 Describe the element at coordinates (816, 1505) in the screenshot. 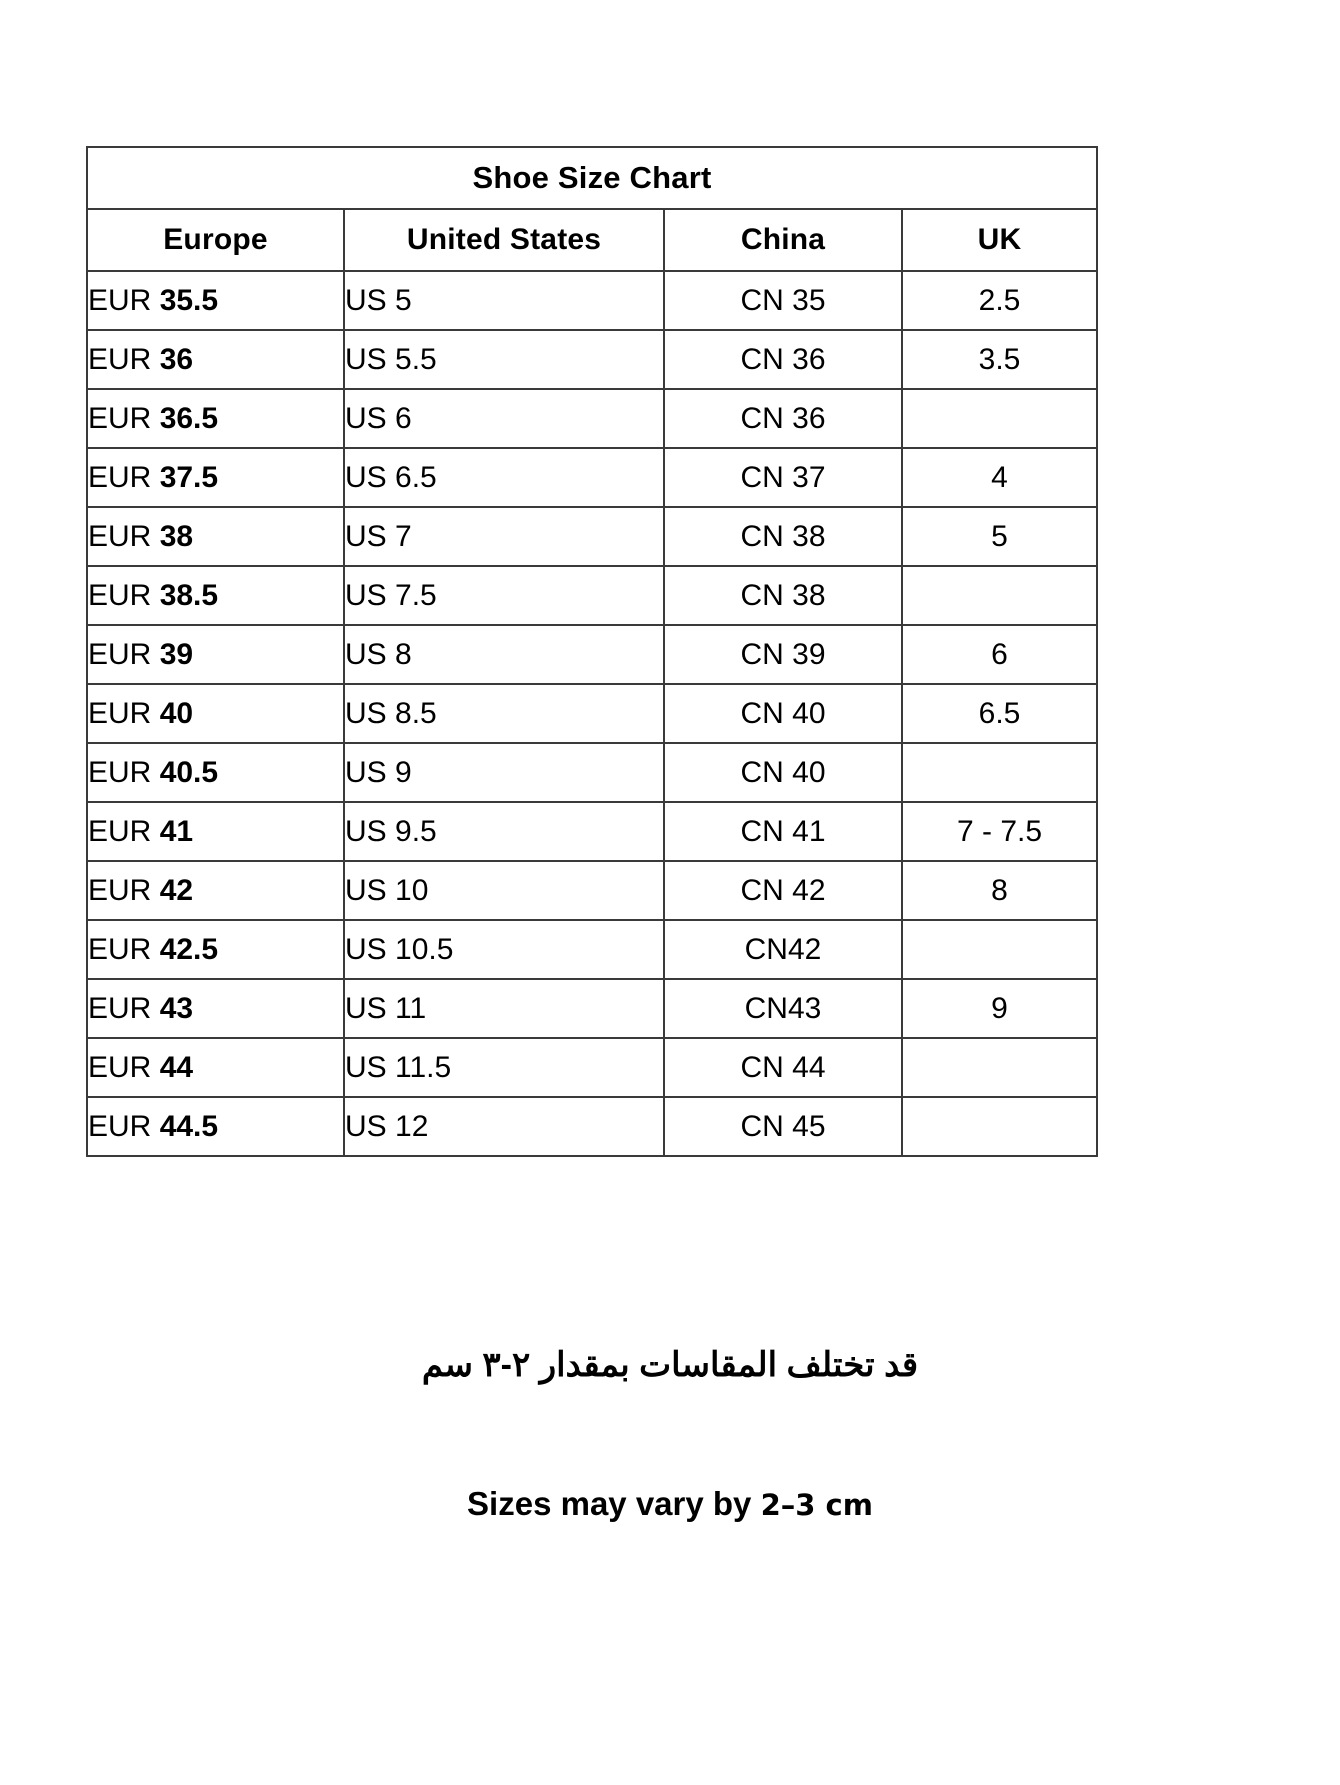

I see `caption-english-metric: 2–3 cm` at that location.